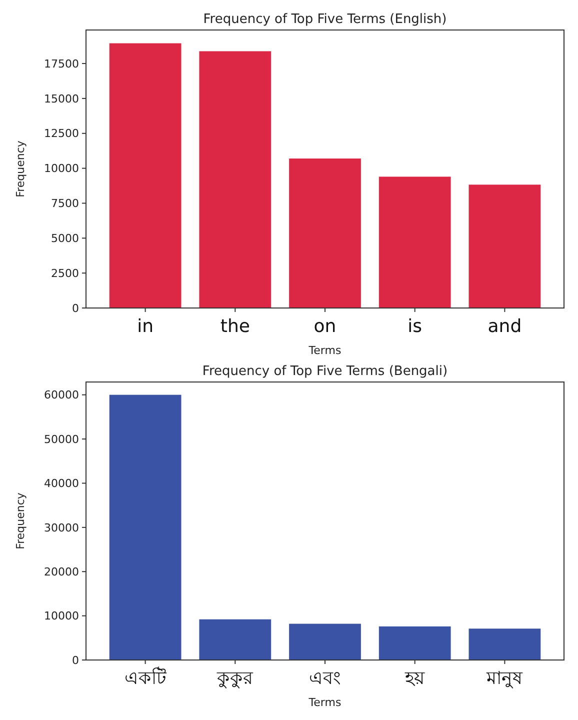 The height and width of the screenshot is (720, 578). I want to click on y-tick-label: 12500, so click(61, 133).